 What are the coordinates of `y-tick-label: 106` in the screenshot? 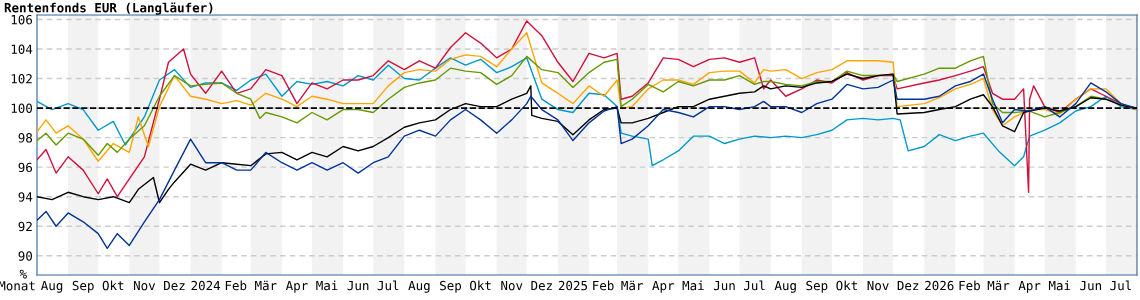 It's located at (22, 19).